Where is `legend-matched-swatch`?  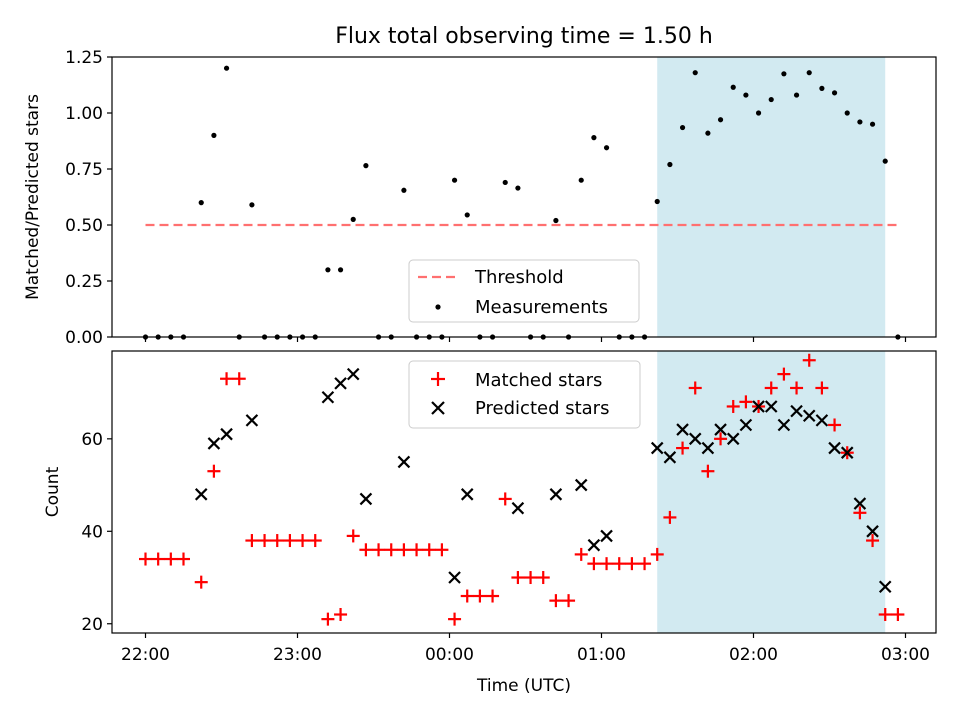 legend-matched-swatch is located at coordinates (438, 379).